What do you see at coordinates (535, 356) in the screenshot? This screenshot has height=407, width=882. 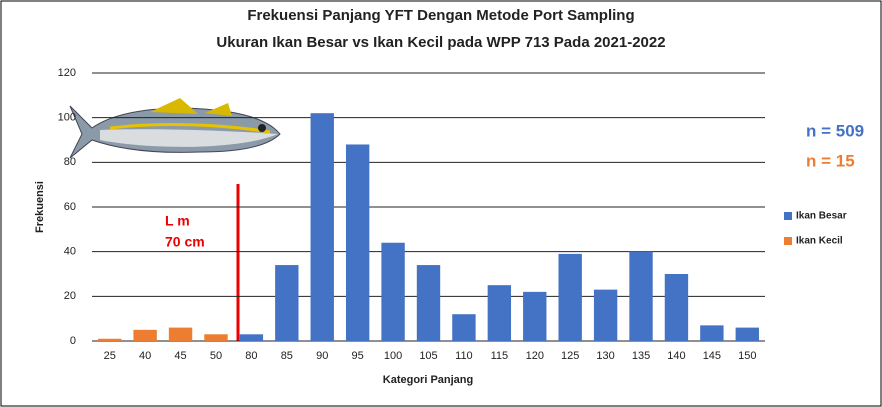 I see `x-tick-label: 120` at bounding box center [535, 356].